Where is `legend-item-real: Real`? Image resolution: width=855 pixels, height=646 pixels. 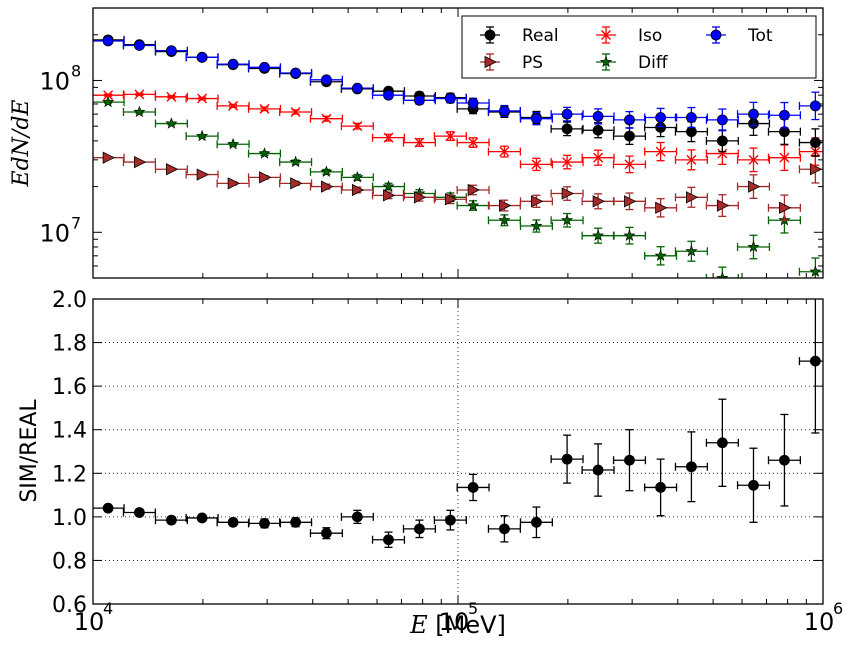 legend-item-real: Real is located at coordinates (519, 36).